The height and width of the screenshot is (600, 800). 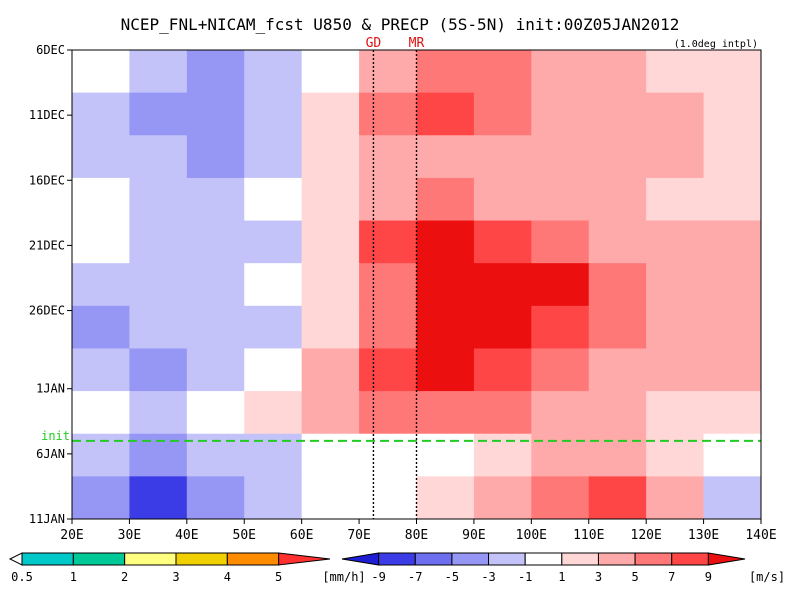 What do you see at coordinates (22, 577) in the screenshot?
I see `precip-legend-label: 0.5` at bounding box center [22, 577].